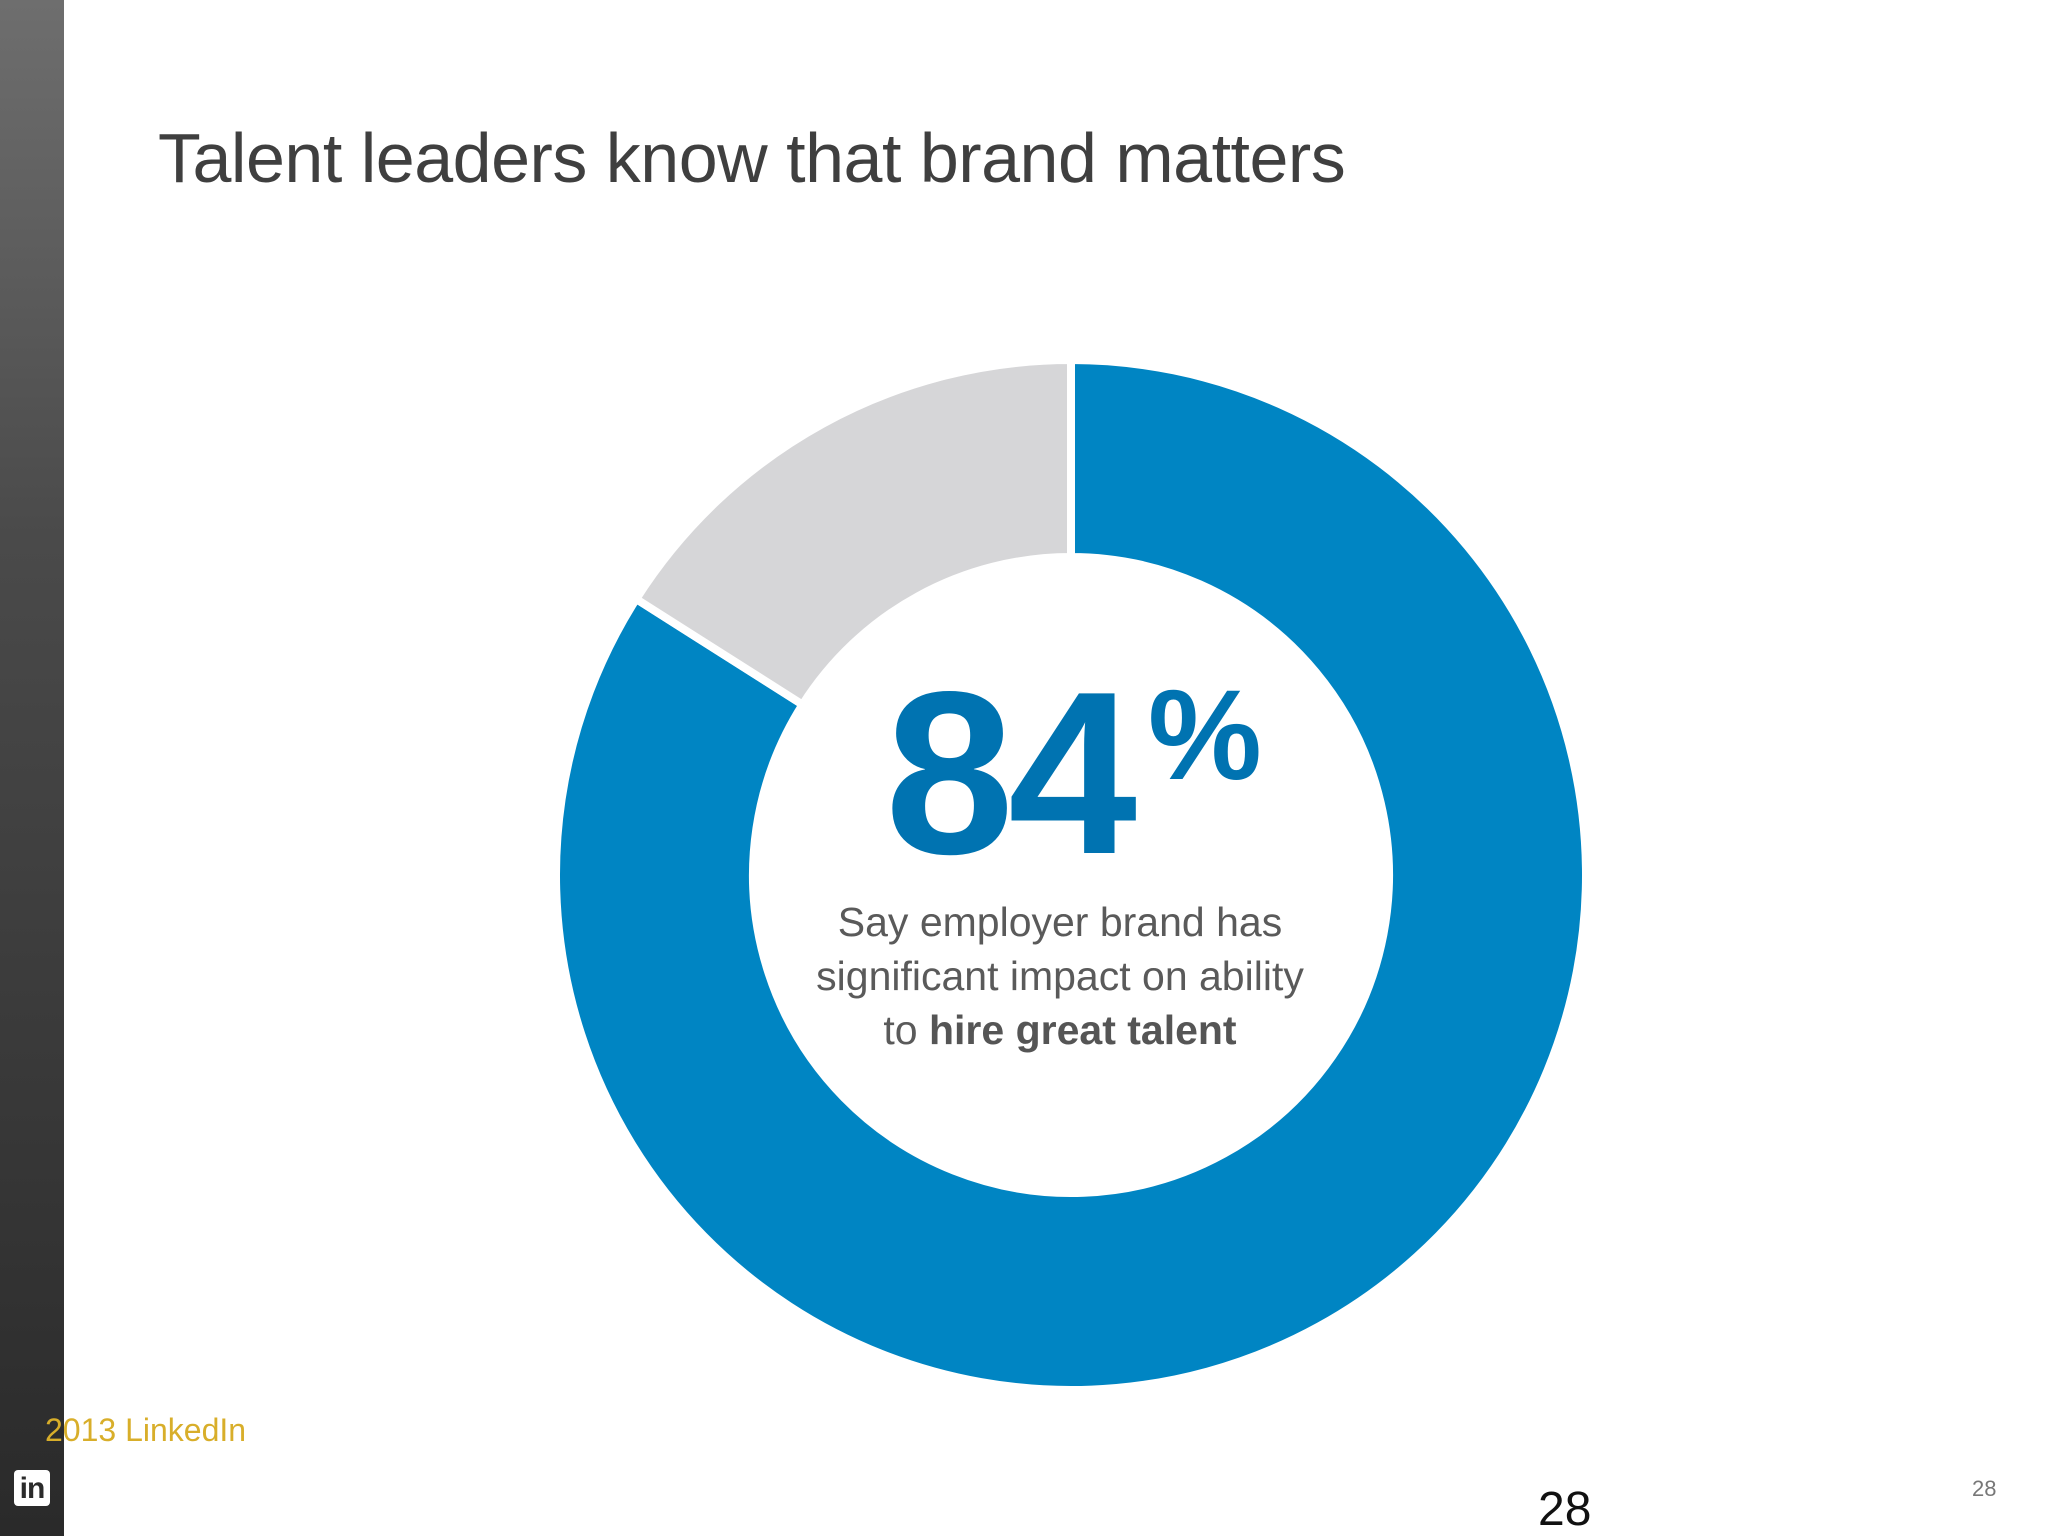  I want to click on page-number-small: 28, so click(1984, 1488).